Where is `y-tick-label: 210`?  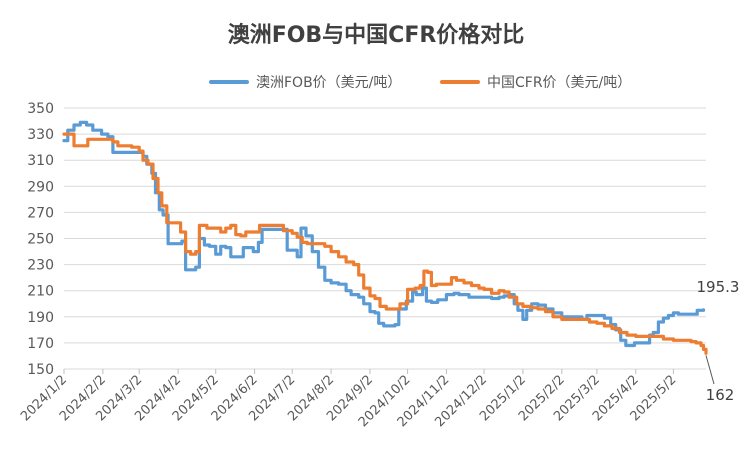 y-tick-label: 210 is located at coordinates (40, 292).